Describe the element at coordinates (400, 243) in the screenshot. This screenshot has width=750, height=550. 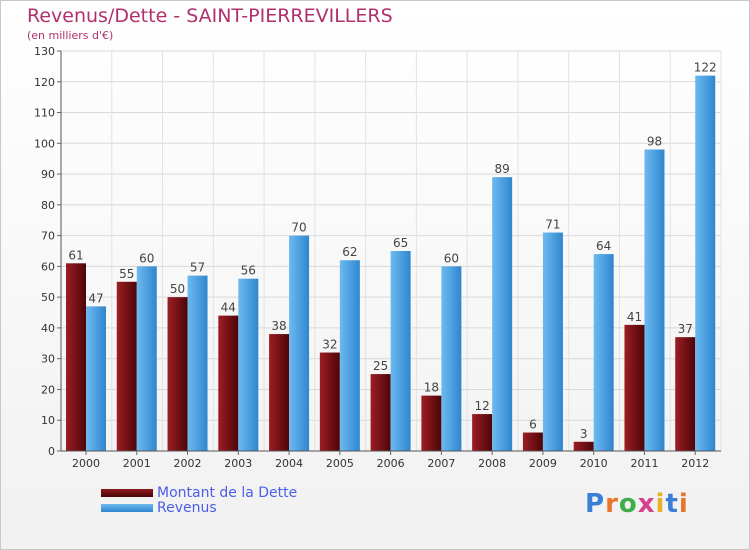
I see `value-label-revenus: 65` at that location.